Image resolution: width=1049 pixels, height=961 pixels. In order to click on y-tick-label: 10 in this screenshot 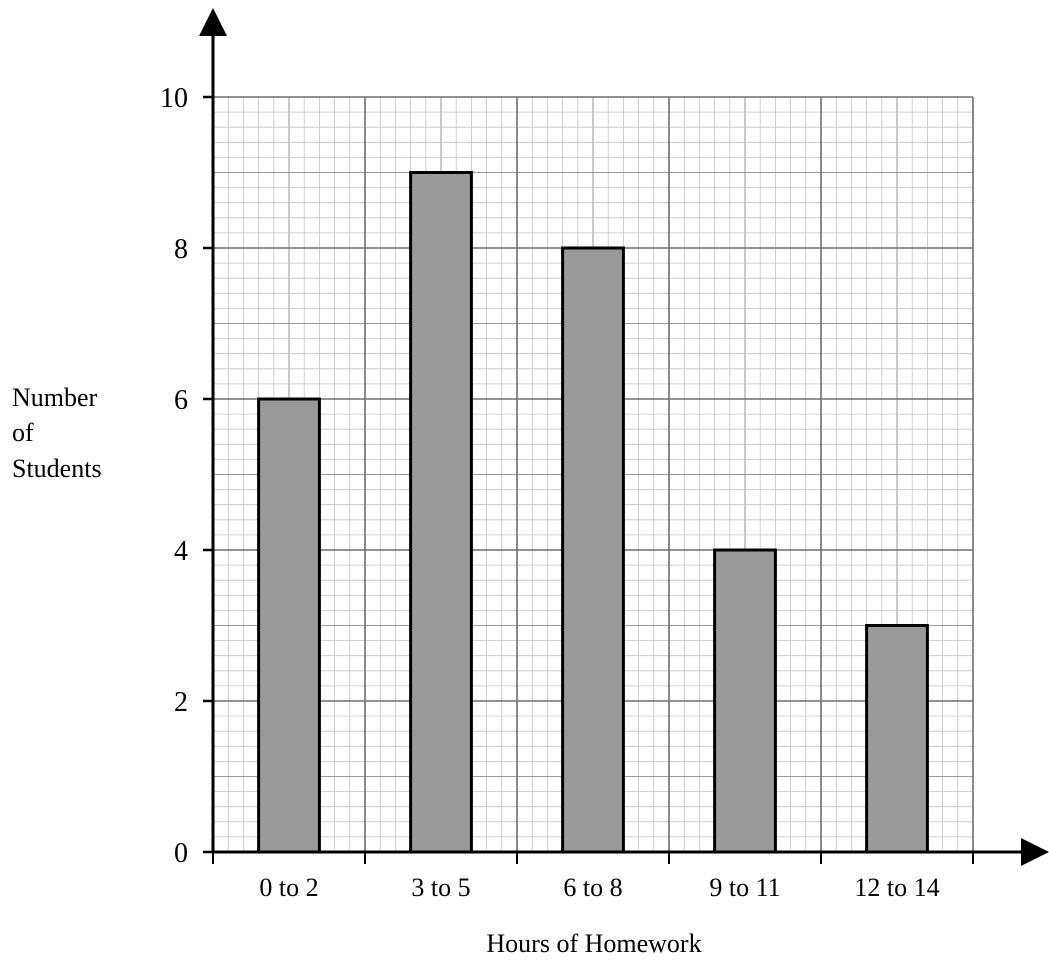, I will do `click(174, 98)`.